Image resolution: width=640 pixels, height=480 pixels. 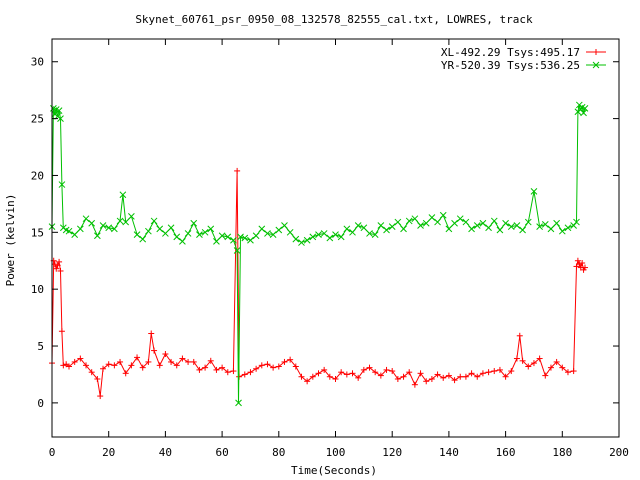 What do you see at coordinates (449, 452) in the screenshot?
I see `x-tick-label: 140` at bounding box center [449, 452].